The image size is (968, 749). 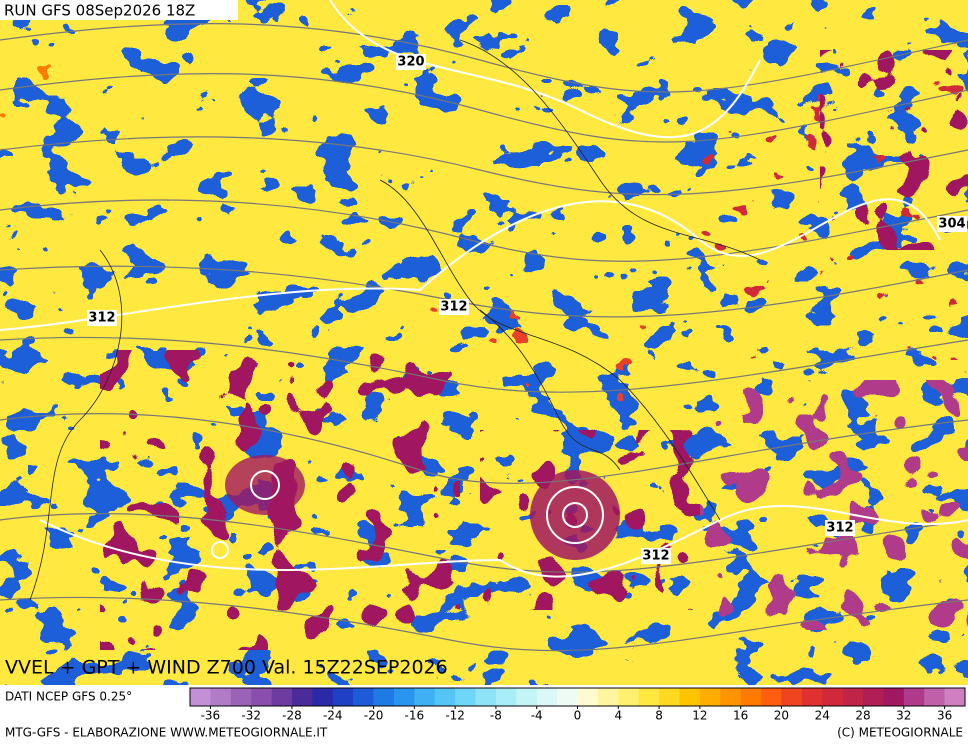 I want to click on colorbar-tick-label: 28, so click(x=862, y=716).